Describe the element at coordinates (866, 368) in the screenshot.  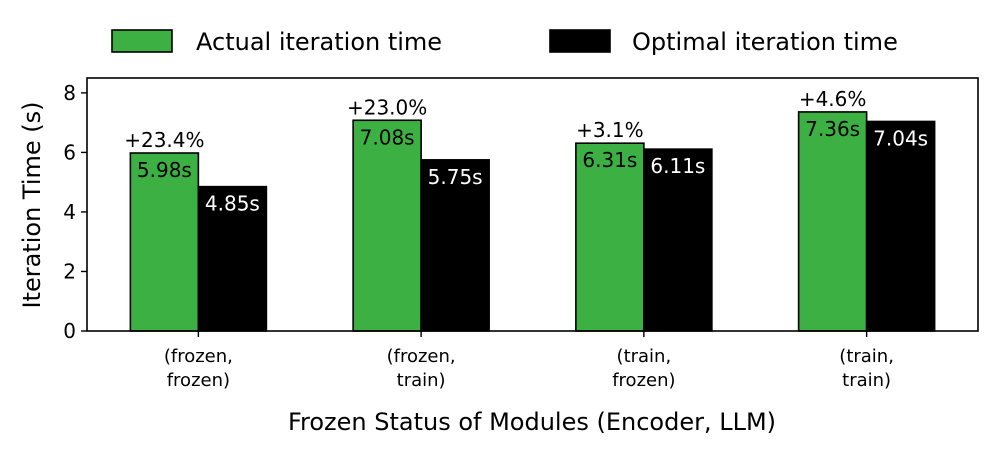
I see `x-tick-label-4: (train, train)` at that location.